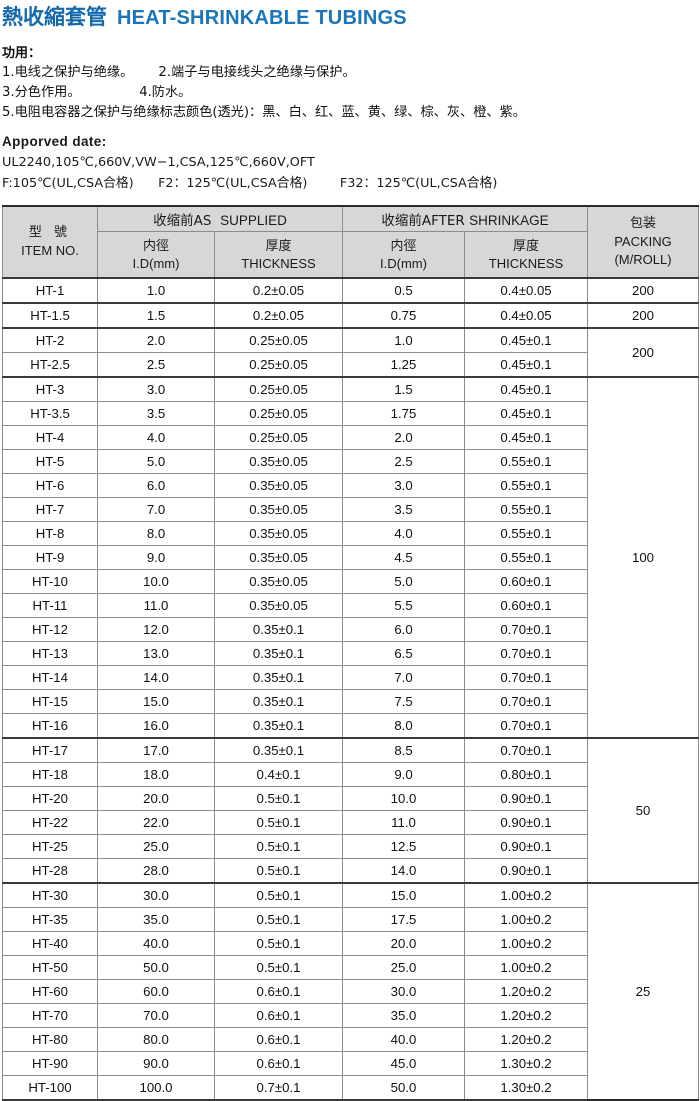 The height and width of the screenshot is (1101, 700). What do you see at coordinates (156, 557) in the screenshot?
I see `cell-id-supplied: 9.0` at bounding box center [156, 557].